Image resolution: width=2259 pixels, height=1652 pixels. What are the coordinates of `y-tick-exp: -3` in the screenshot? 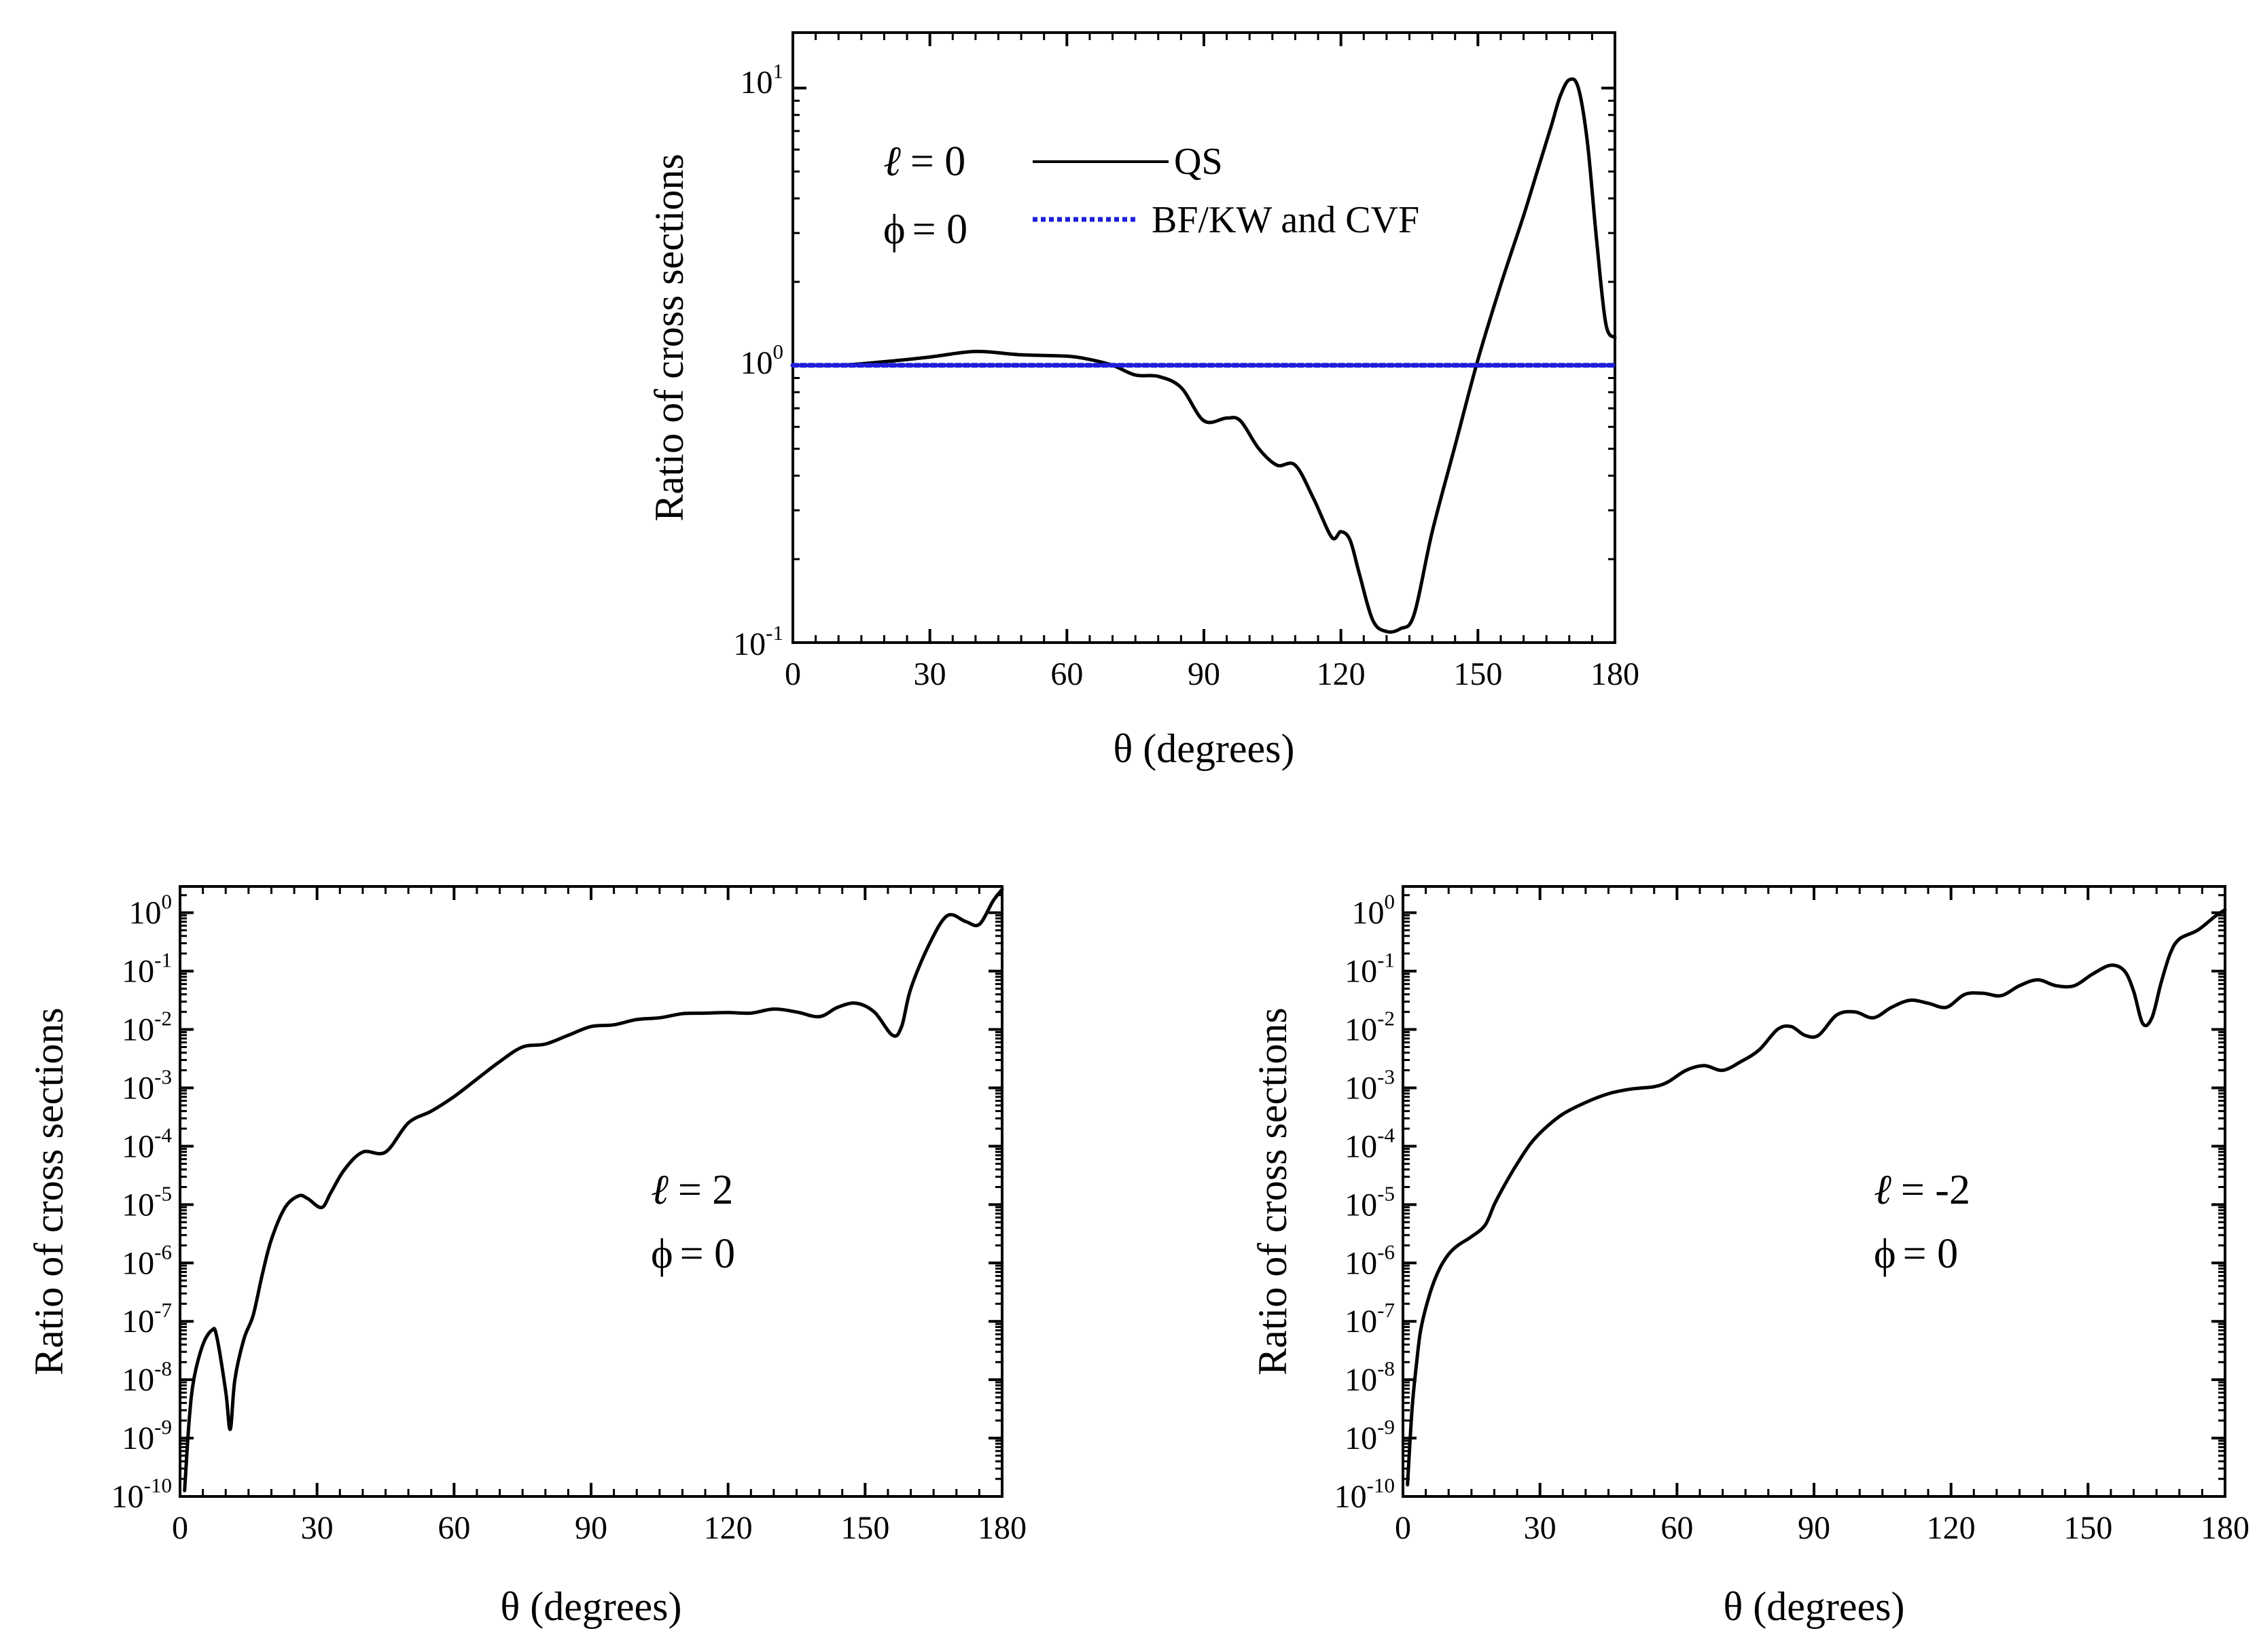 It's located at (163, 1076).